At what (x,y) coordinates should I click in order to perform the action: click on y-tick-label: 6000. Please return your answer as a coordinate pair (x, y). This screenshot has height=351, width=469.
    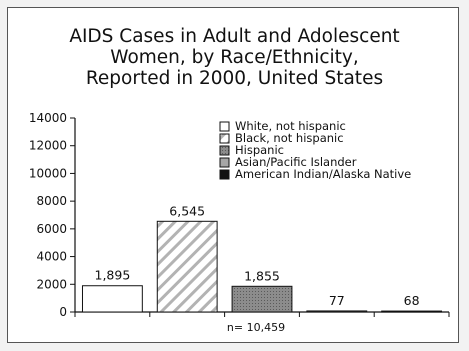
    Looking at the image, I should click on (51, 229).